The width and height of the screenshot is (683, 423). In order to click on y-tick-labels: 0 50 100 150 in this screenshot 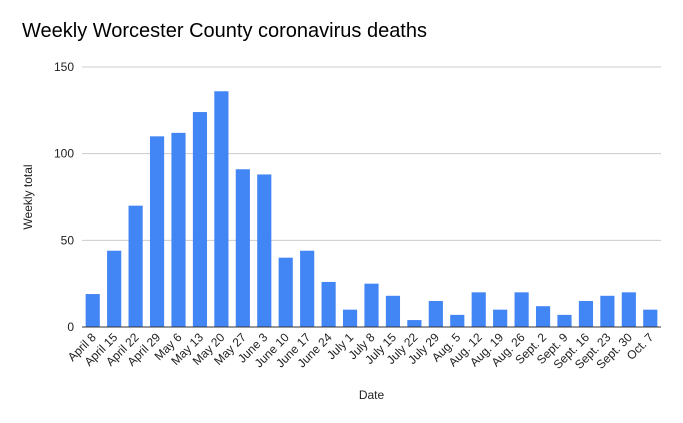, I will do `click(64, 197)`.